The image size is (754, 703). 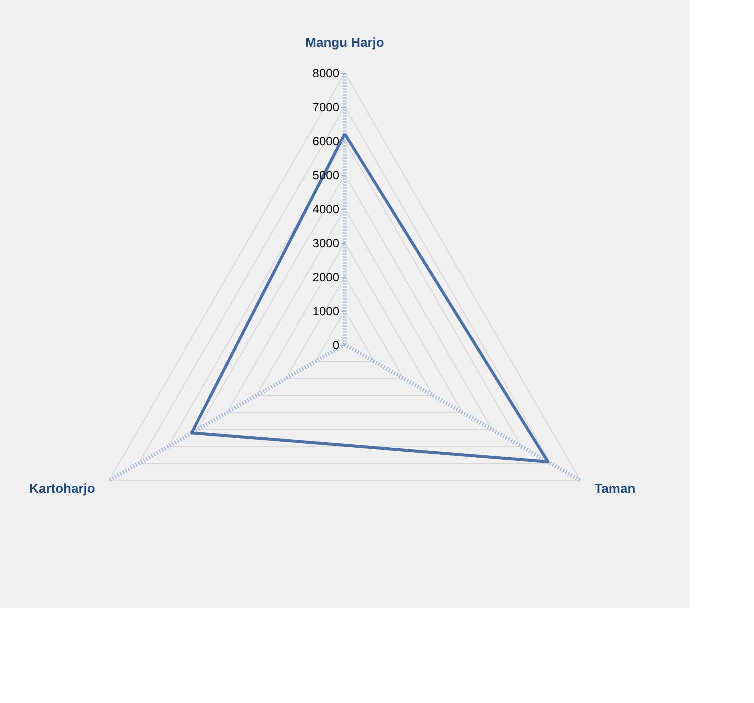 What do you see at coordinates (336, 345) in the screenshot?
I see `y-tick-label: 0` at bounding box center [336, 345].